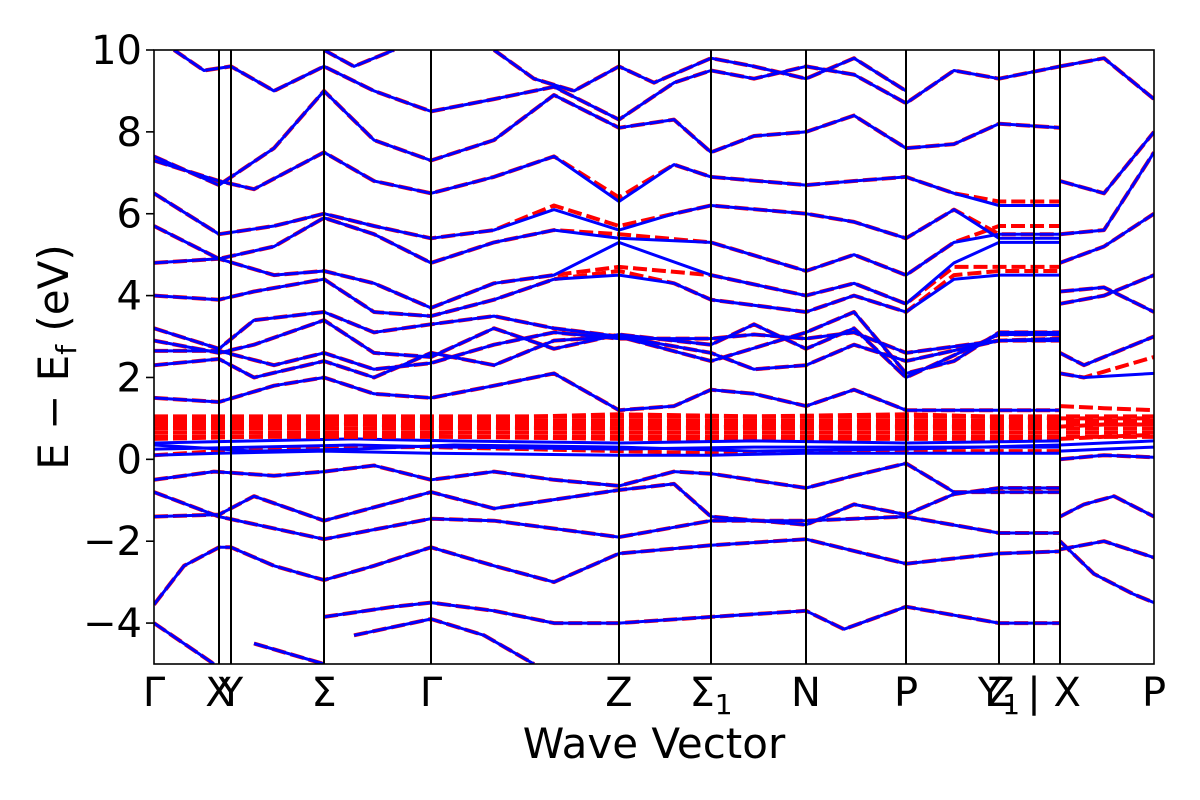 This screenshot has width=1200, height=800. What do you see at coordinates (806, 693) in the screenshot?
I see `x-tick-label: N` at bounding box center [806, 693].